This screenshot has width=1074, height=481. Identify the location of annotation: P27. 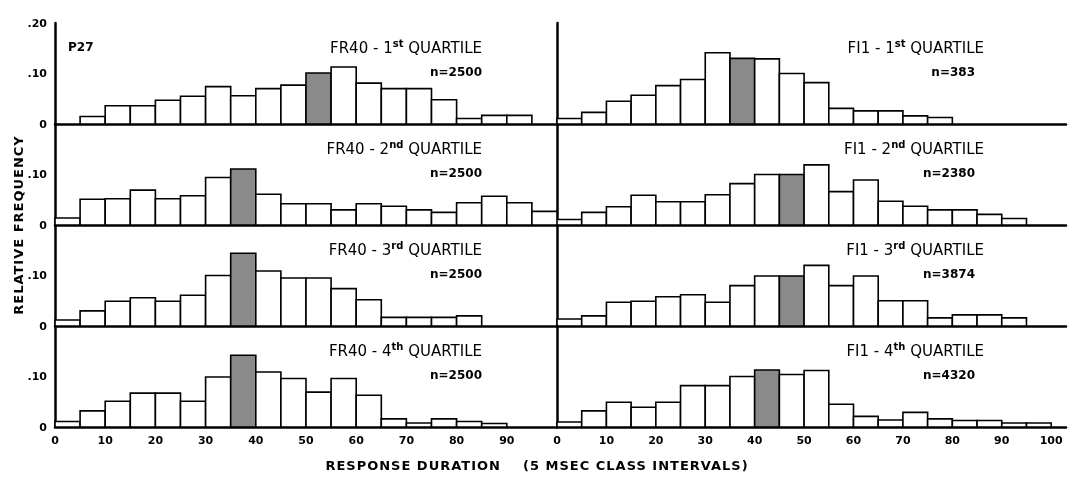
(81, 47).